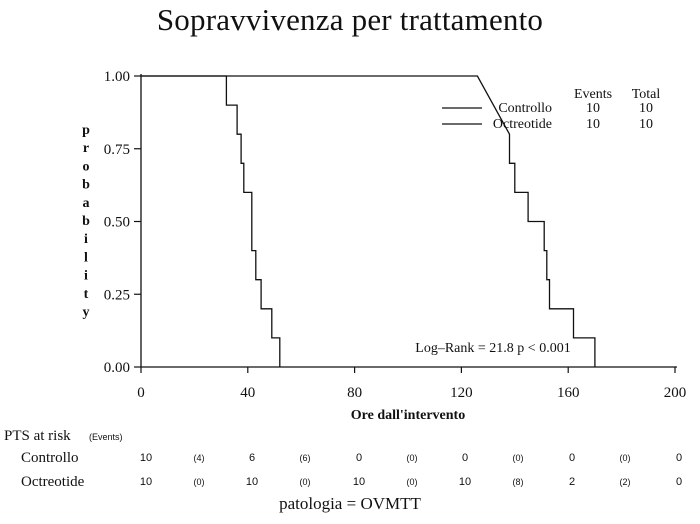 The image size is (700, 524). What do you see at coordinates (117, 295) in the screenshot?
I see `y-tick-label: 0.25` at bounding box center [117, 295].